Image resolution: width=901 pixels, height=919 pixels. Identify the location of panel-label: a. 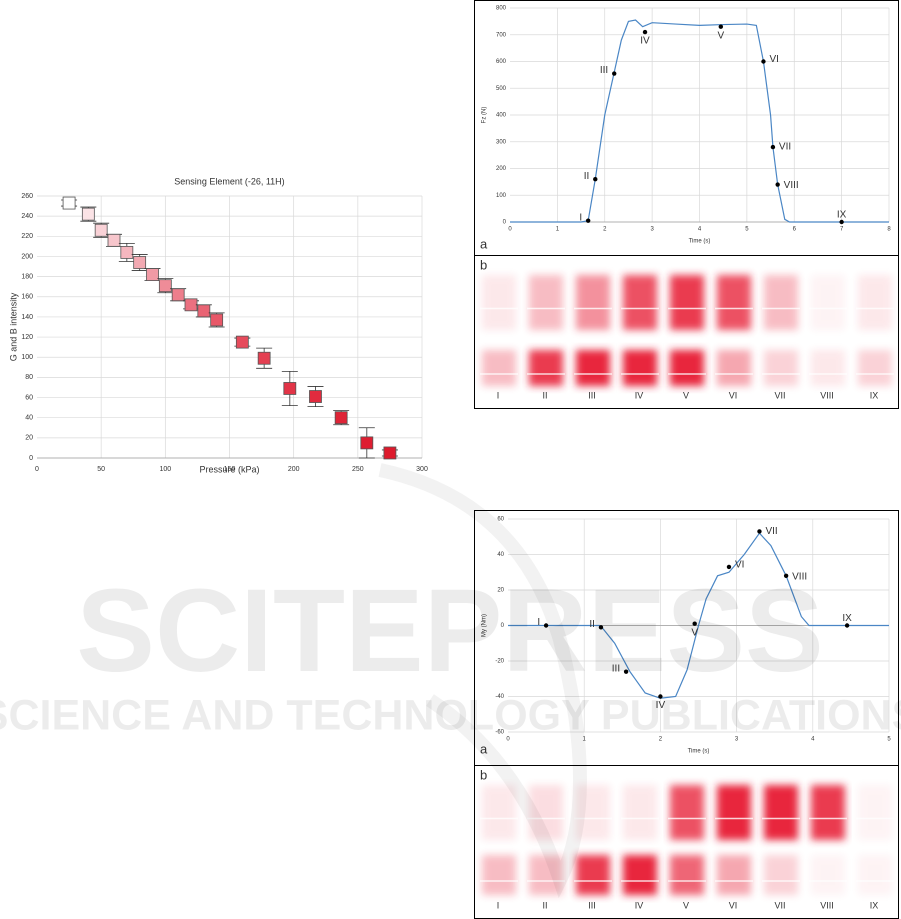
(484, 748).